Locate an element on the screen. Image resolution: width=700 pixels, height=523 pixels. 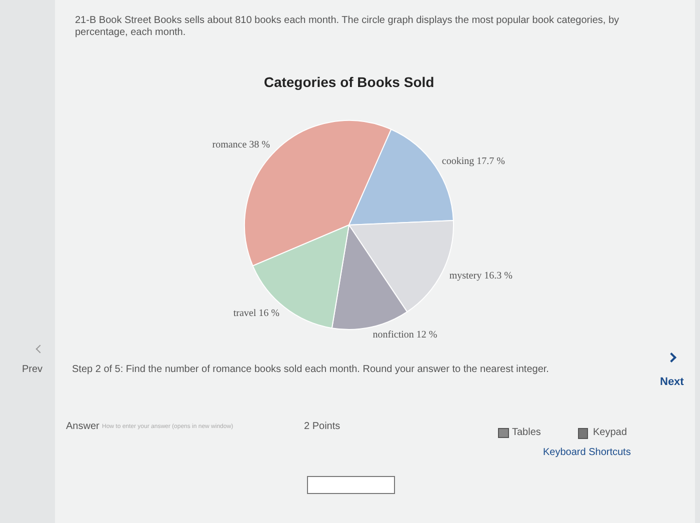
slice-label: mystery 16.3 % is located at coordinates (480, 276).